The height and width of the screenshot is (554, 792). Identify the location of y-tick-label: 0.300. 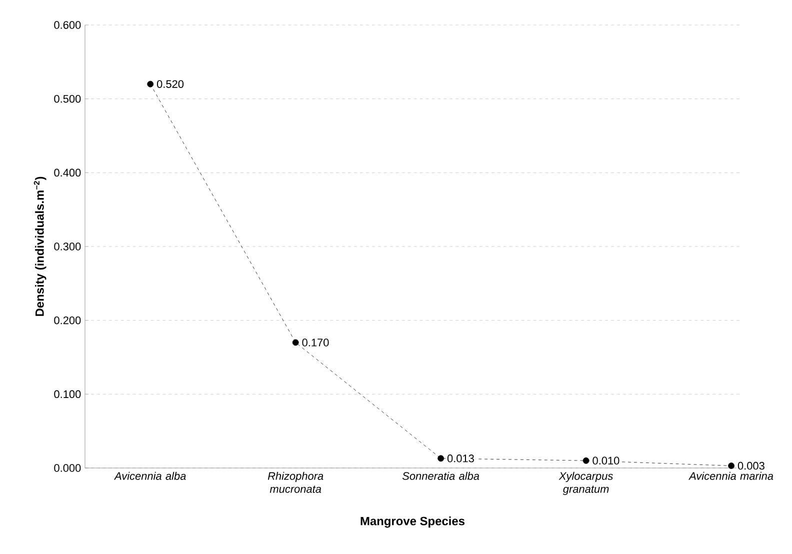
(67, 246).